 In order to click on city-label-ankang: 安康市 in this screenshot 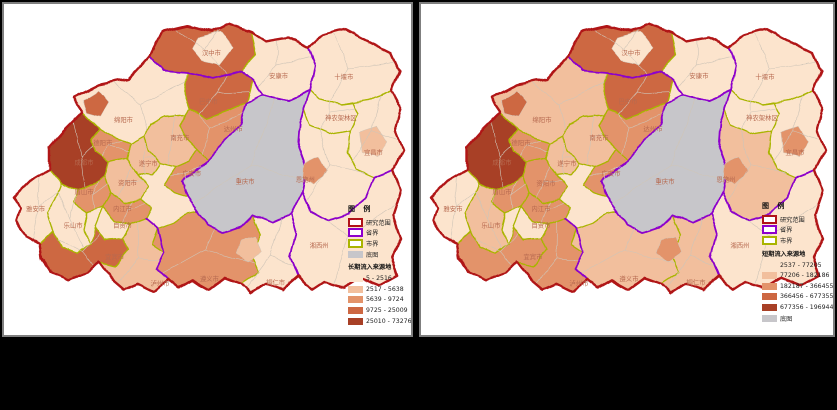, I will do `click(278, 75)`.